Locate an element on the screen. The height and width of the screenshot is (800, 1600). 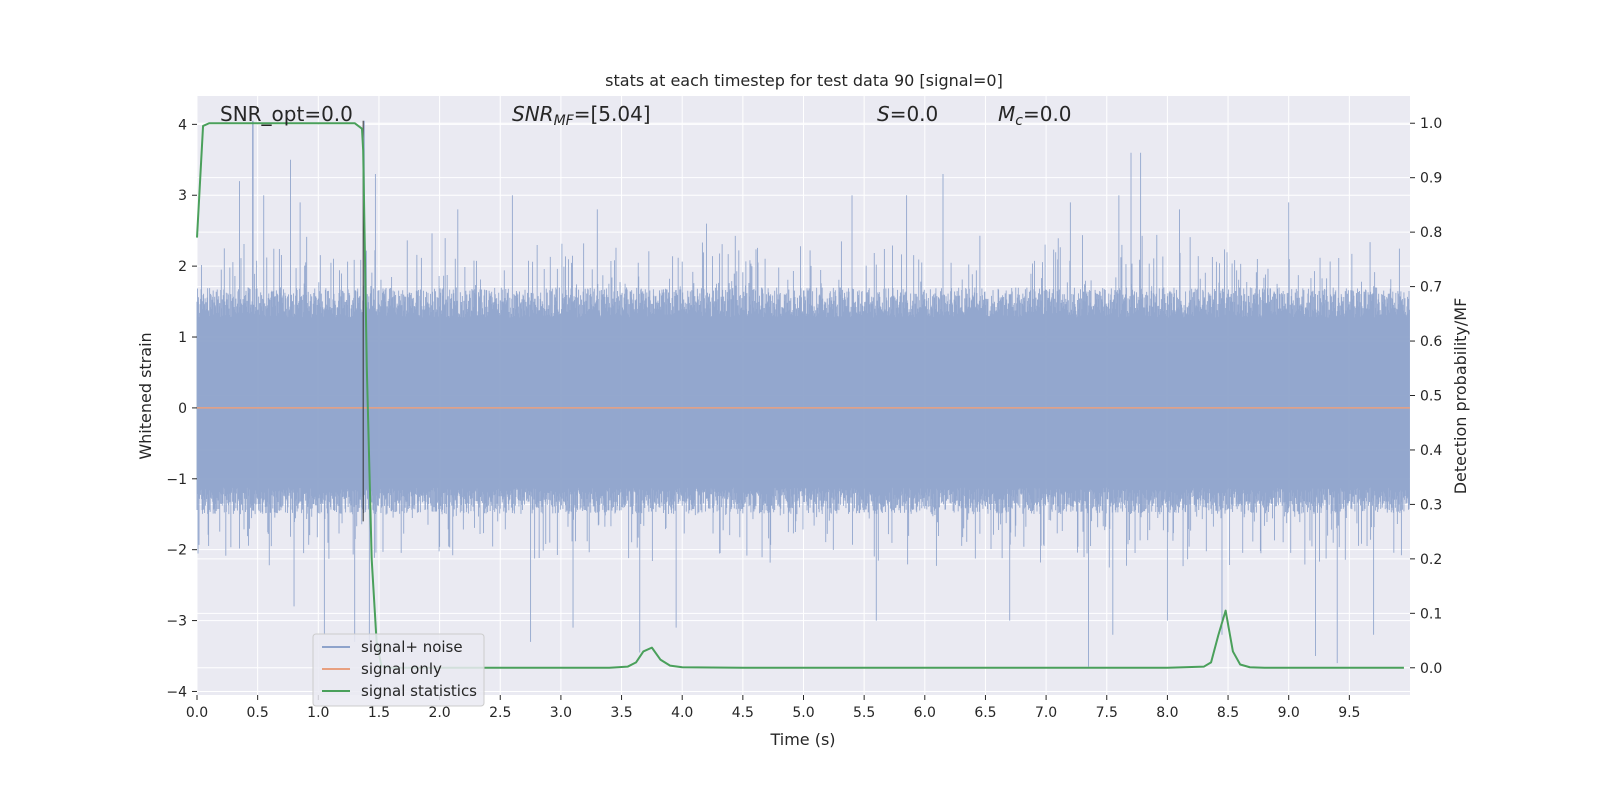
x-tick-label-11: 5.5 is located at coordinates (864, 713).